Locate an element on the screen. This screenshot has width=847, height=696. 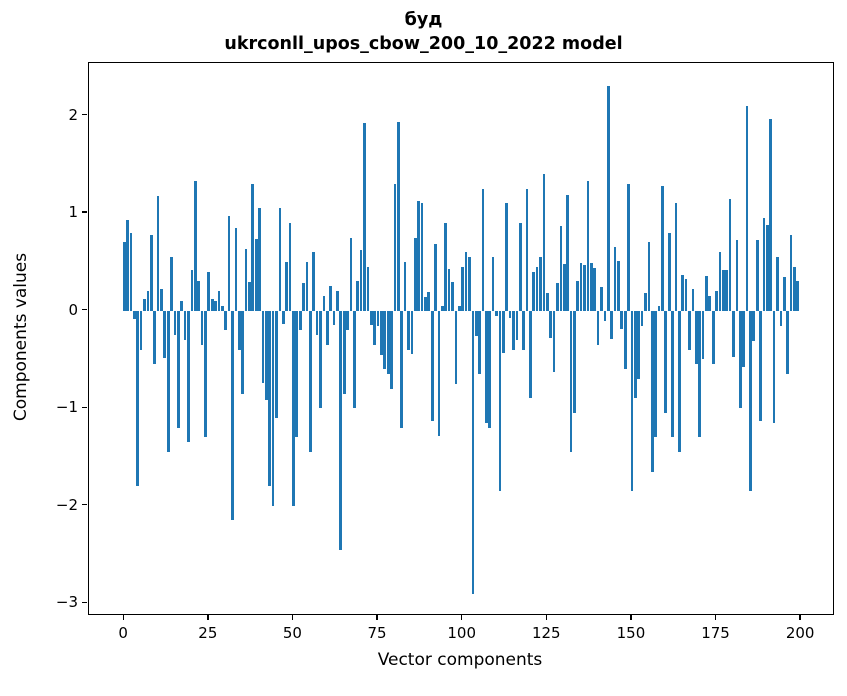
y-tick-label: −2 is located at coordinates (66, 504).